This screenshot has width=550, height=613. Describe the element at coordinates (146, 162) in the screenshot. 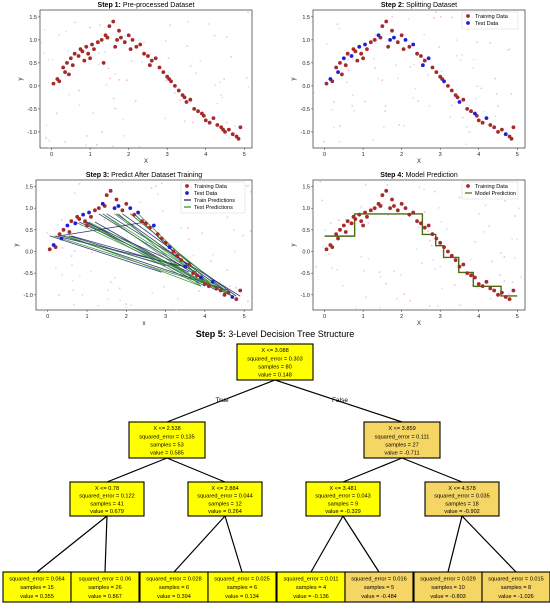

I see `x-axis-label: X` at that location.